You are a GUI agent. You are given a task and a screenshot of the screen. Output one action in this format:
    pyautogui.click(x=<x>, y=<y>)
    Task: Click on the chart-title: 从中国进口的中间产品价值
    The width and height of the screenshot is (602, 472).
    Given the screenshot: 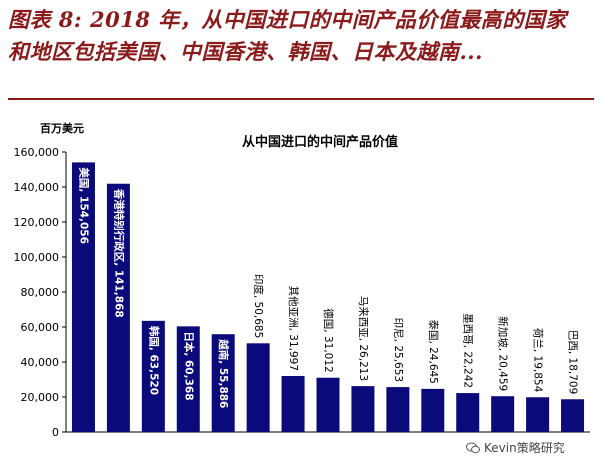 What is the action you would take?
    pyautogui.click(x=320, y=142)
    